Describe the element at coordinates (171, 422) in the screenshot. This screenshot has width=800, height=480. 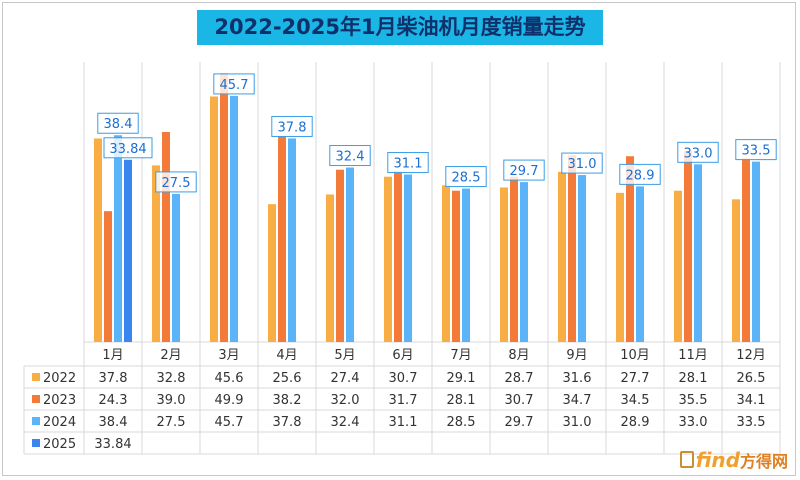
I see `table-cell: 27.5` at that location.